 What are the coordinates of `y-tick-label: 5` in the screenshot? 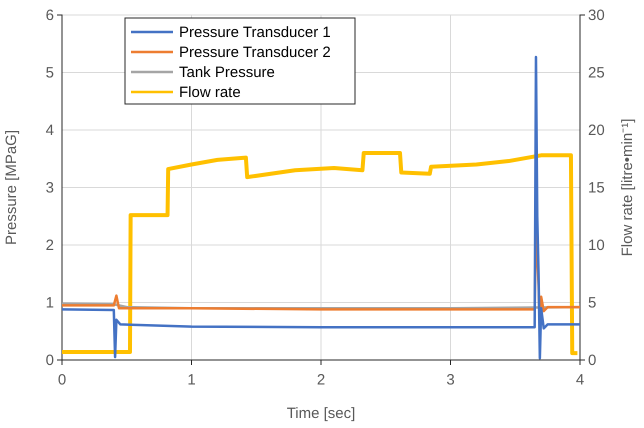 It's located at (50, 73).